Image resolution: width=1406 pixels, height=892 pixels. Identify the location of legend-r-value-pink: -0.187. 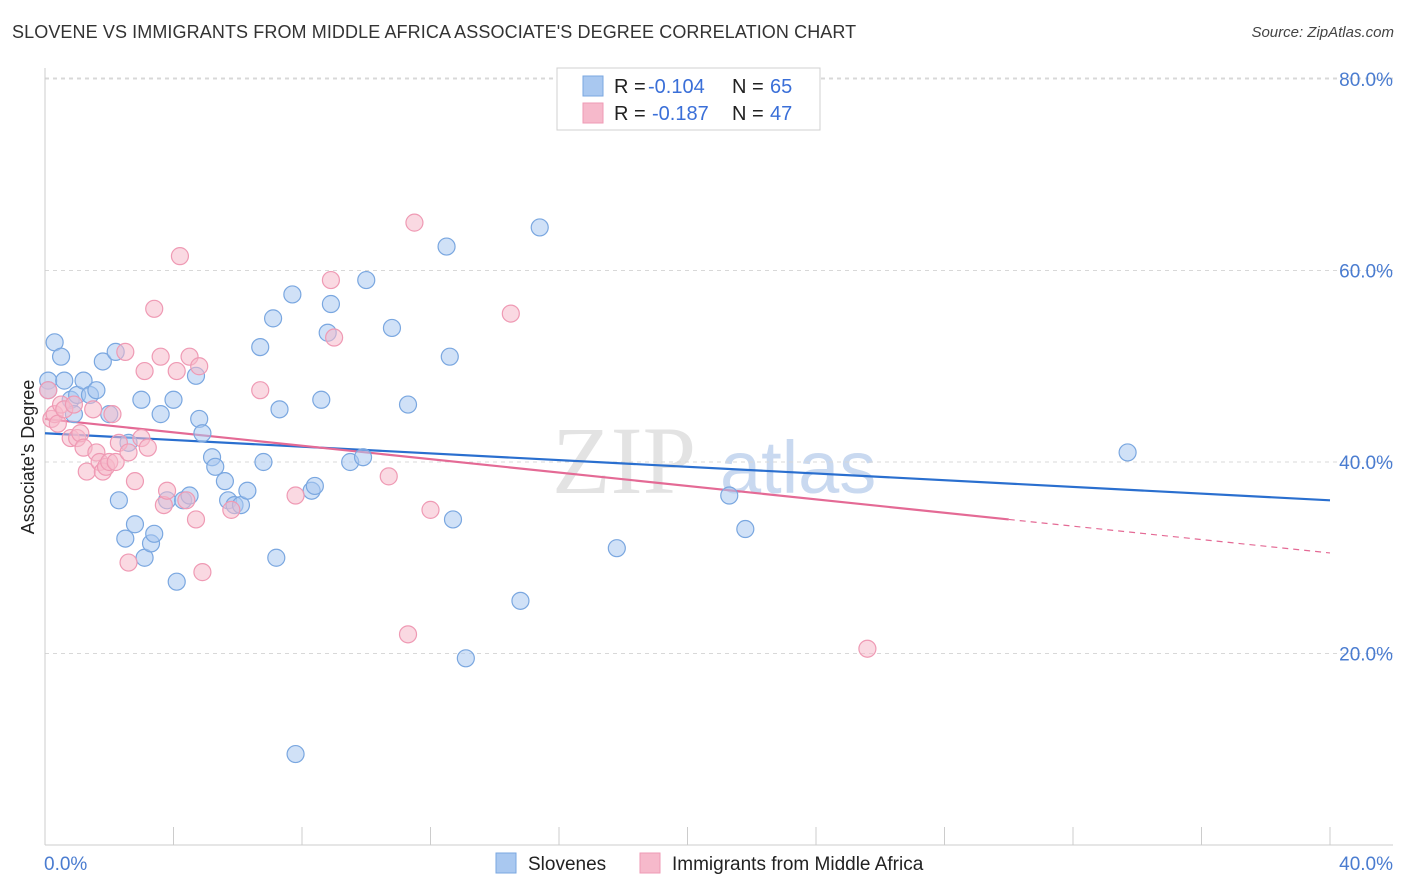
(680, 114).